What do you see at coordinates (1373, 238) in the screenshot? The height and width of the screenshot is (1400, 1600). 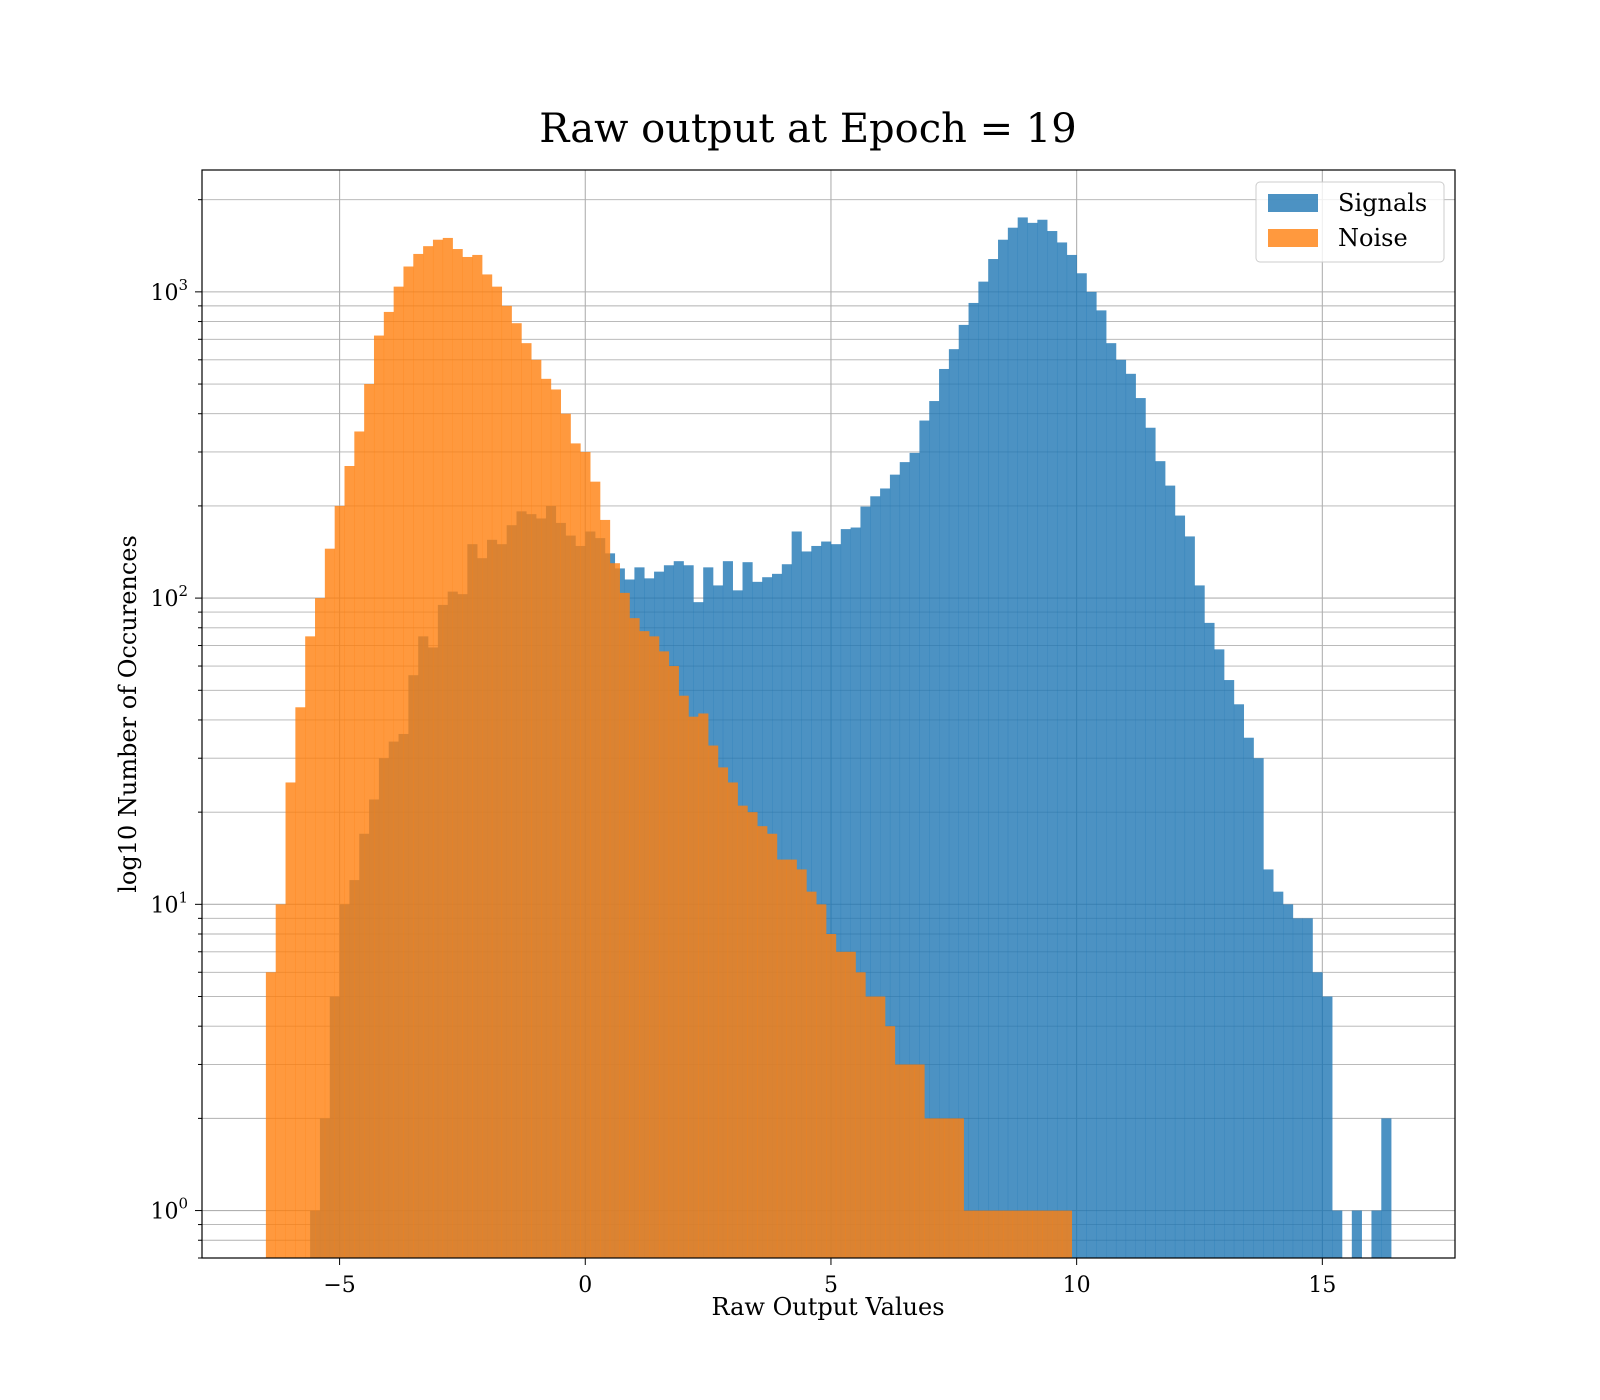 I see `legend-label-noise: Noise` at bounding box center [1373, 238].